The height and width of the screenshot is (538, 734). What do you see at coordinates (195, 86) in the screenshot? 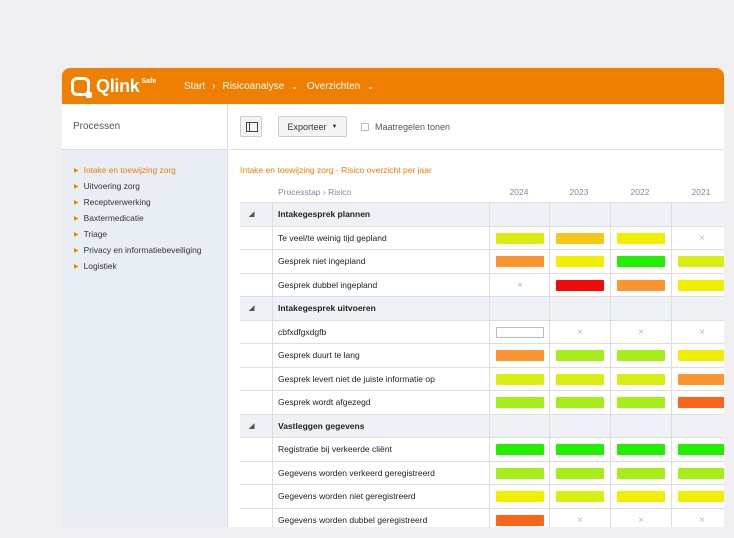
I see `nav-start: Start` at bounding box center [195, 86].